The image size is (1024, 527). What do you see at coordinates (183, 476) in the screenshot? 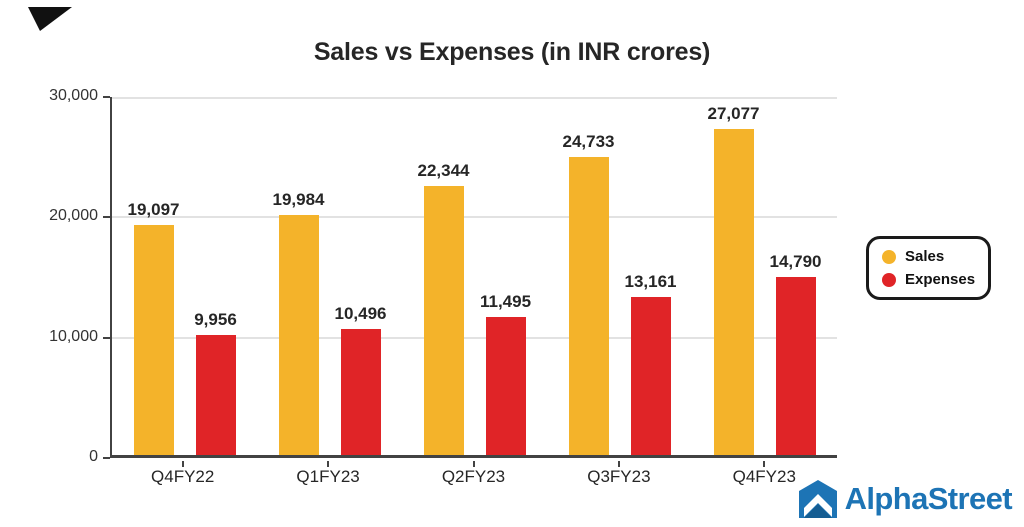
I see `x-axis-category-label: Q4FY22` at bounding box center [183, 476].